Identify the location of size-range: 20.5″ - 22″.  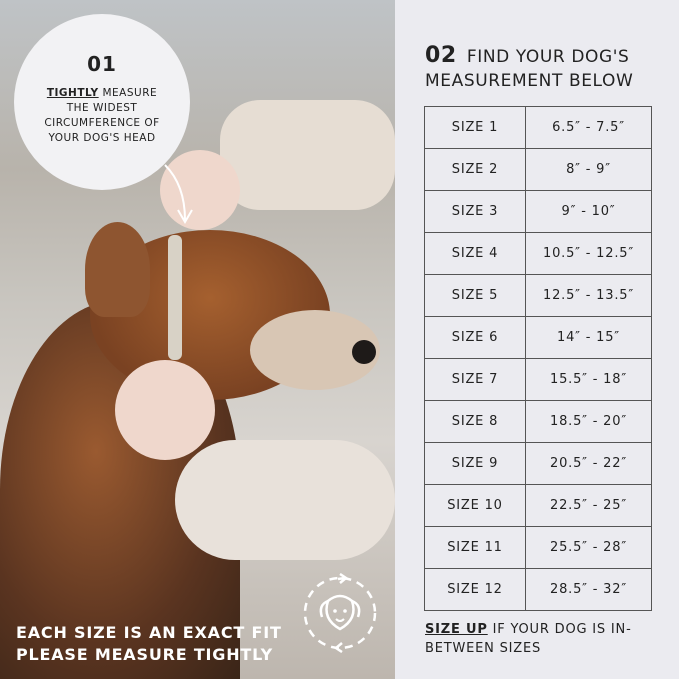
(588, 463).